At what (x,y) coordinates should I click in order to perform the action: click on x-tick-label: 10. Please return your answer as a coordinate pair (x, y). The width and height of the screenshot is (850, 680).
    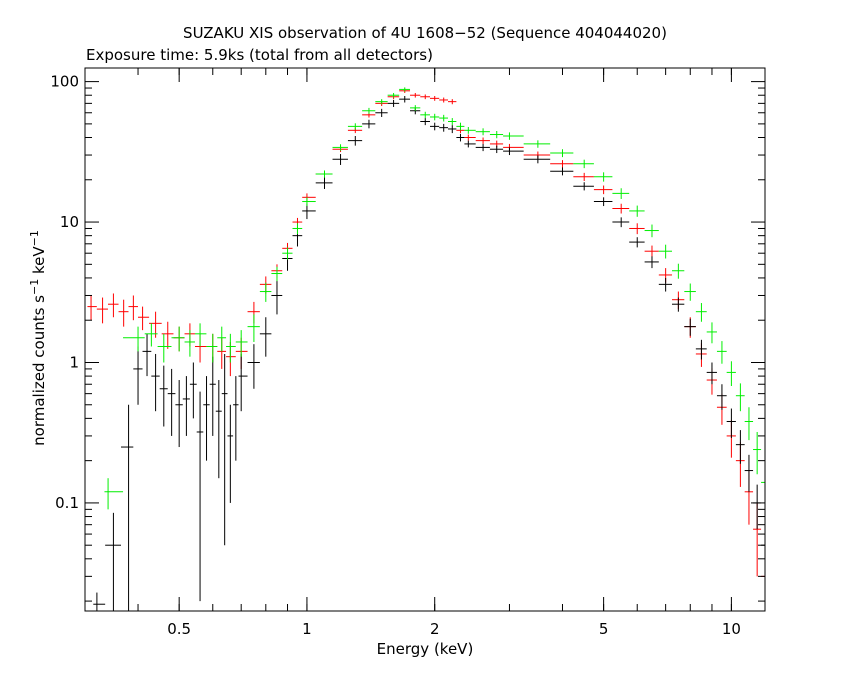
    Looking at the image, I should click on (731, 629).